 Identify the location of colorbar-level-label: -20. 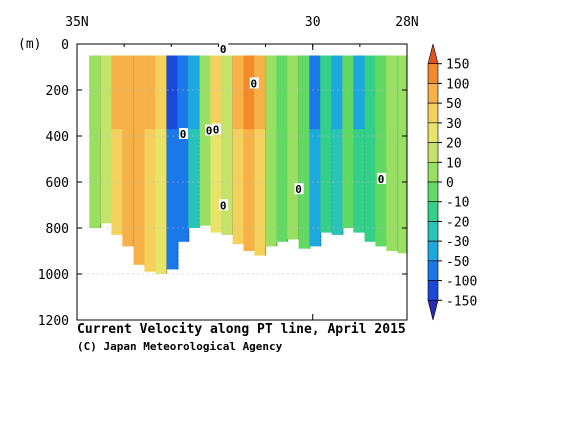
(457, 222).